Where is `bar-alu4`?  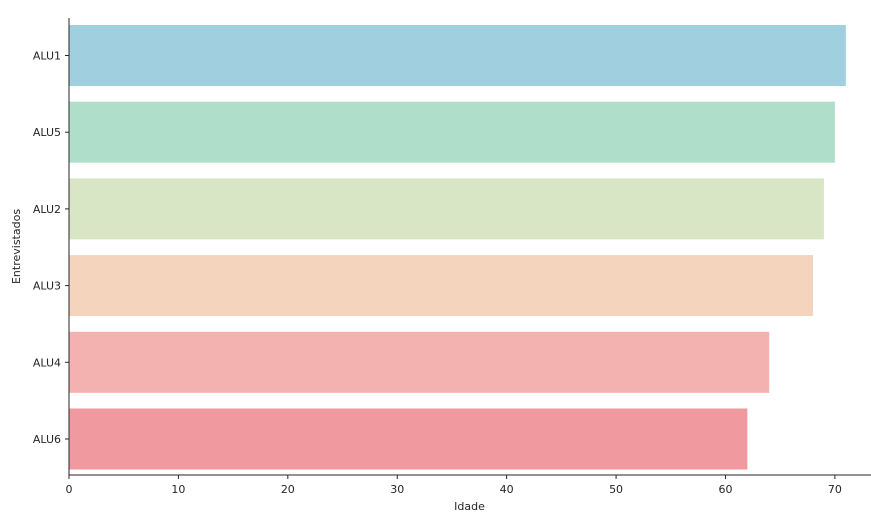 bar-alu4 is located at coordinates (419, 362).